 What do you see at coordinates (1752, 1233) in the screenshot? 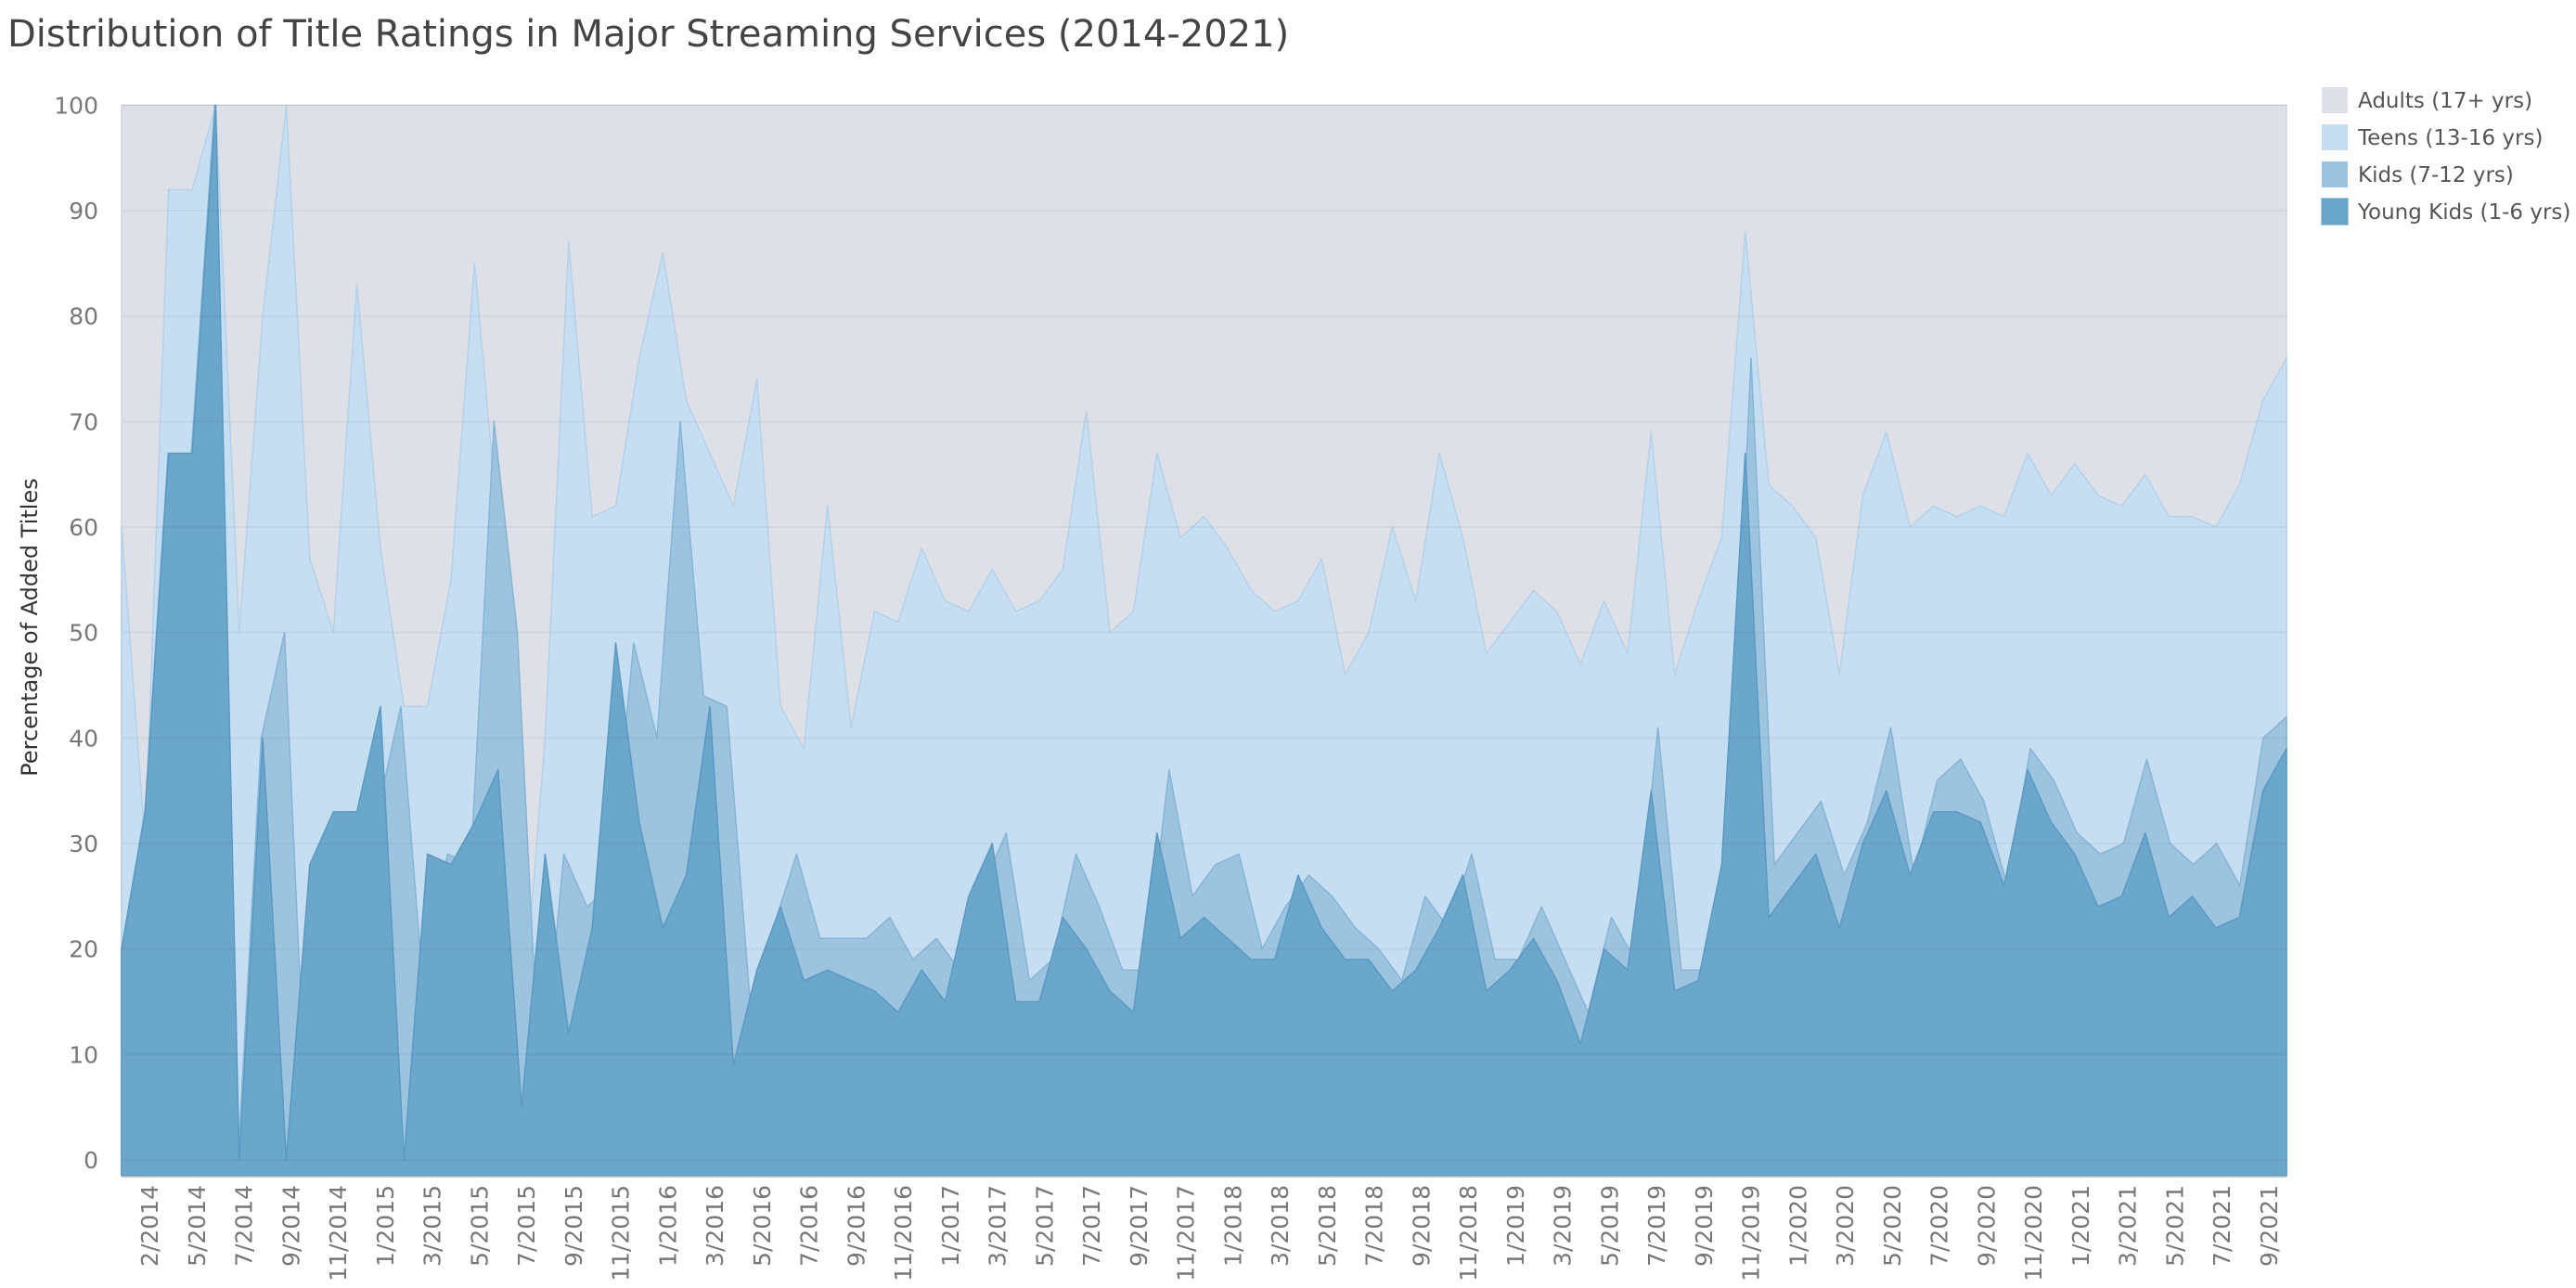
I see `x-tick-label: 11/2019` at bounding box center [1752, 1233].